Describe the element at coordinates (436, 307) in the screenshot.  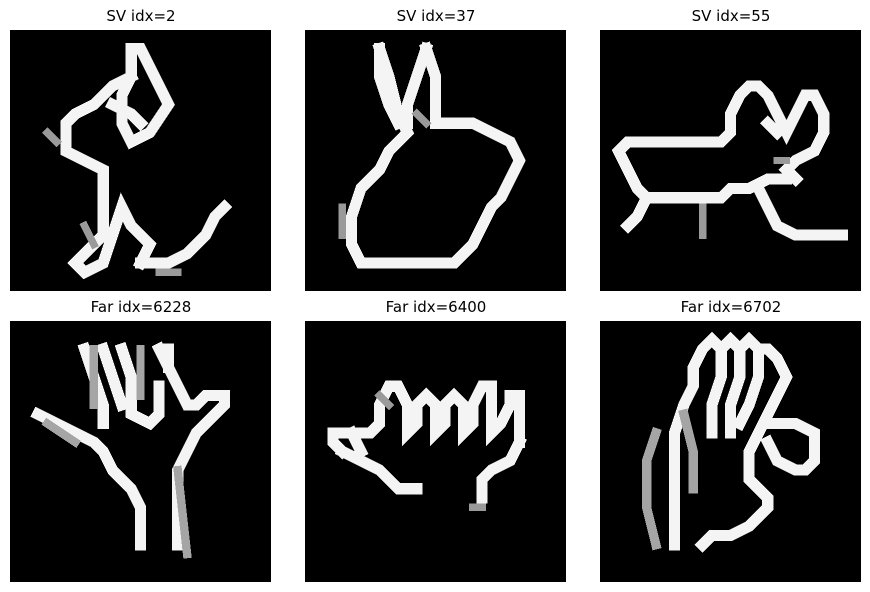
I see `panel-title-far-6400: Far idx=6400` at that location.